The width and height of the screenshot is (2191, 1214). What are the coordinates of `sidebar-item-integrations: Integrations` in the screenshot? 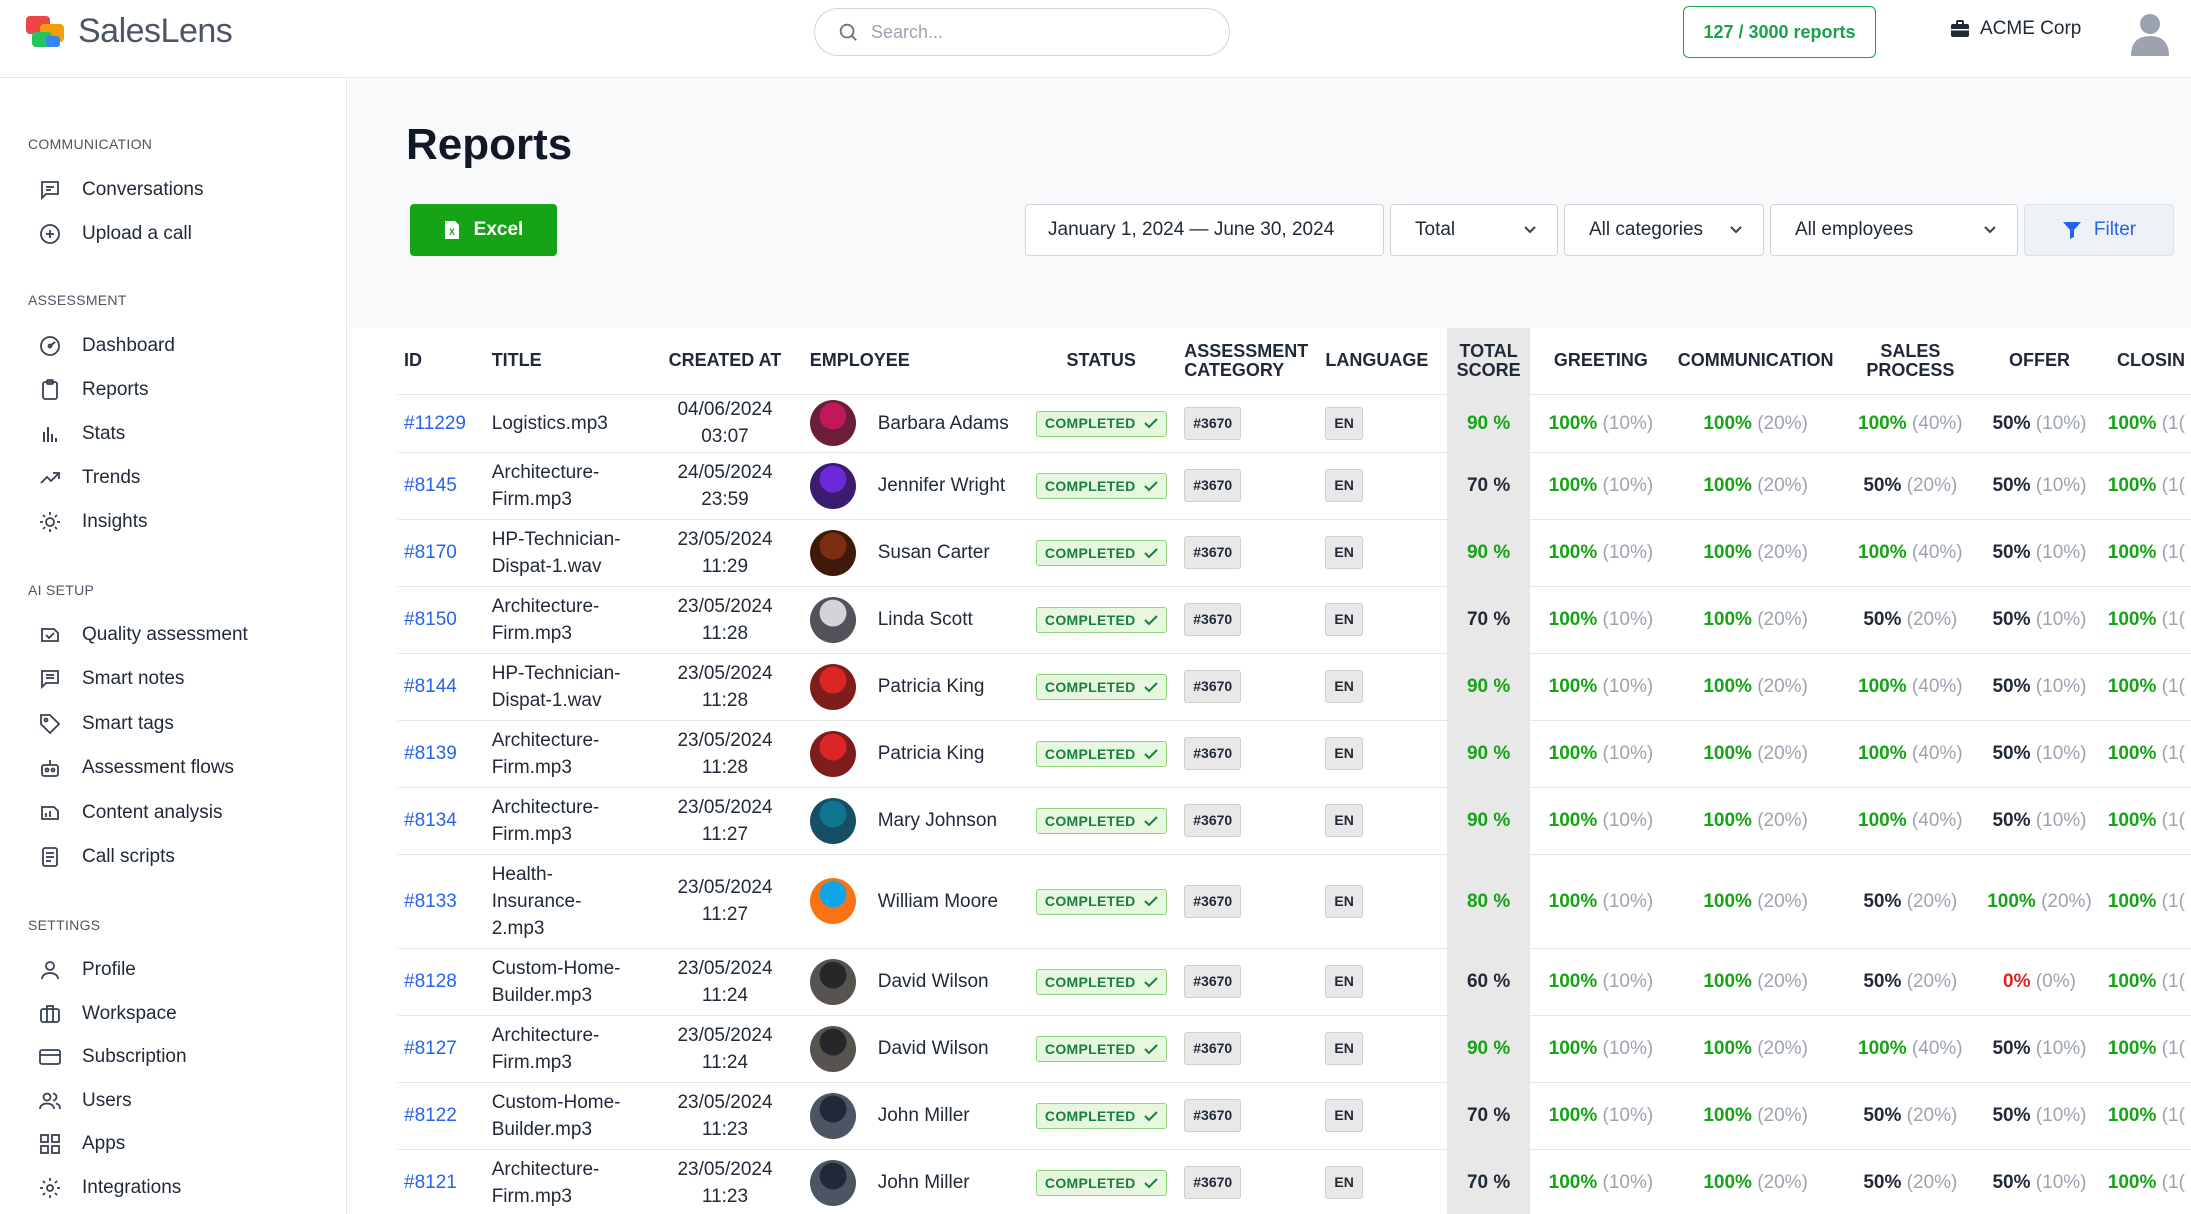 It's located at (109, 1188).